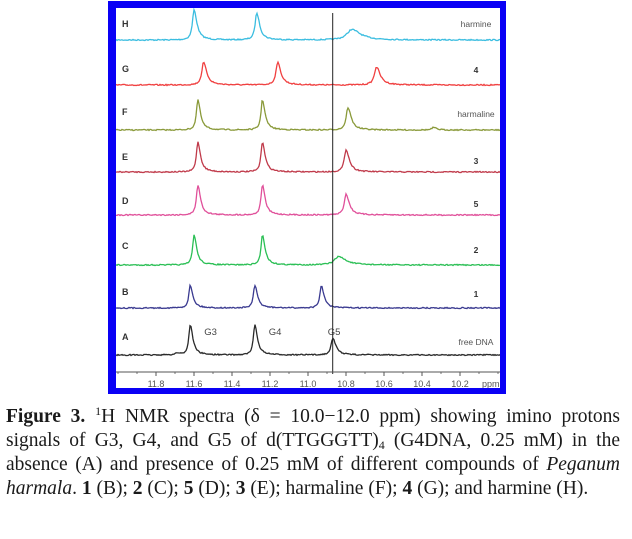 The width and height of the screenshot is (632, 539). Describe the element at coordinates (476, 250) in the screenshot. I see `trace-label-c: 2` at that location.